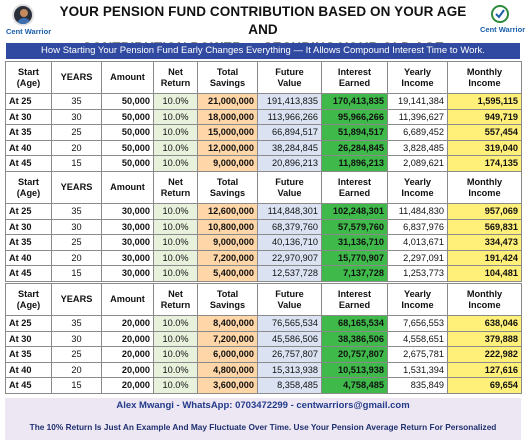  I want to click on cell-interest: 95,966,266, so click(354, 116).